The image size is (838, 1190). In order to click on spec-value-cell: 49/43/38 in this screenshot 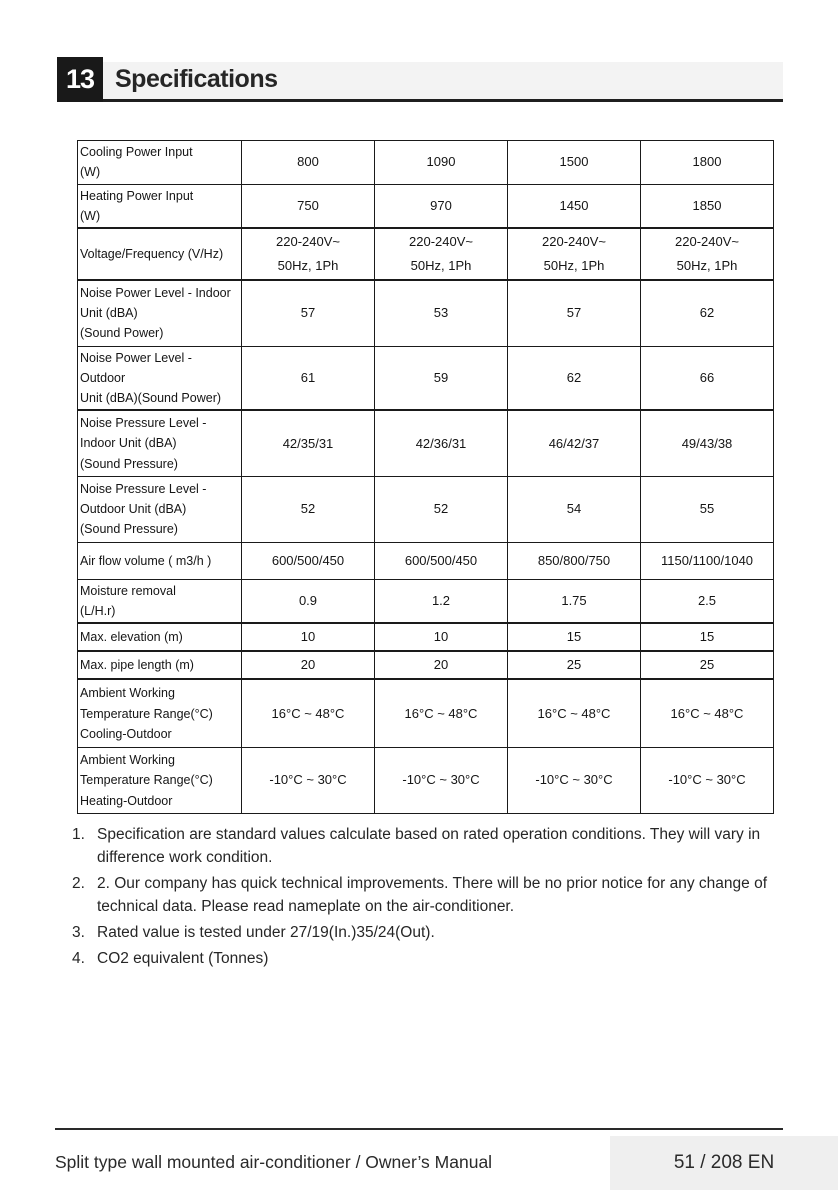, I will do `click(707, 443)`.